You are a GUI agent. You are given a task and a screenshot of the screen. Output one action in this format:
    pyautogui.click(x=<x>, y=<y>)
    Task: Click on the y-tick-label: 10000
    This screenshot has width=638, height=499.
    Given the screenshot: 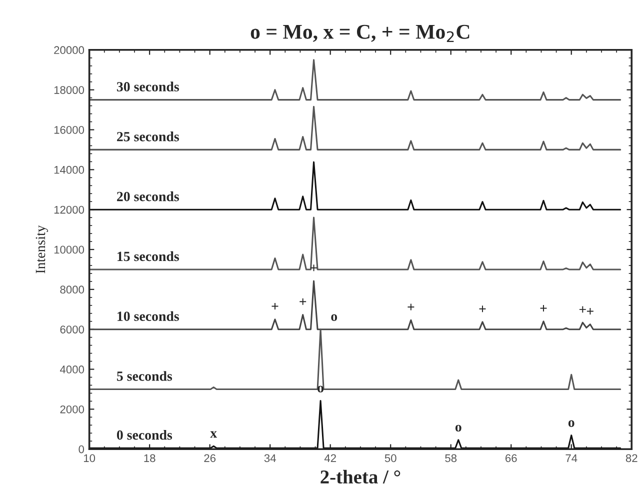 What is the action you would take?
    pyautogui.click(x=69, y=250)
    